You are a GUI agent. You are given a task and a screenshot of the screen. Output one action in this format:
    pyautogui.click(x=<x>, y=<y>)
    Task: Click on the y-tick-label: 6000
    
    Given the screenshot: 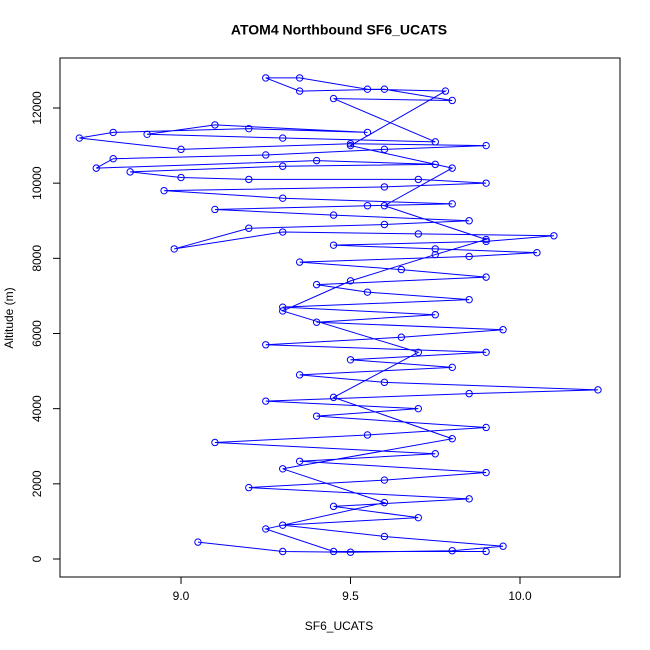 What is the action you would take?
    pyautogui.click(x=37, y=333)
    